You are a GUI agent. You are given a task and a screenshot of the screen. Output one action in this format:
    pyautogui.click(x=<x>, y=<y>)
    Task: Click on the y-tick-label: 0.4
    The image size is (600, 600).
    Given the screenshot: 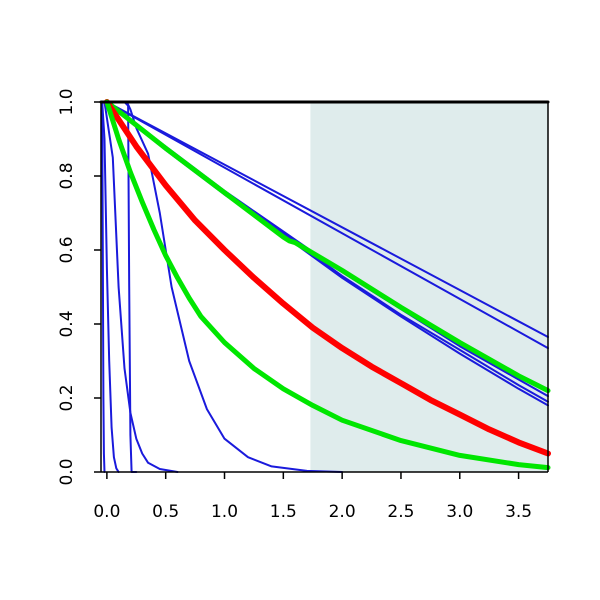 What is the action you would take?
    pyautogui.click(x=67, y=323)
    